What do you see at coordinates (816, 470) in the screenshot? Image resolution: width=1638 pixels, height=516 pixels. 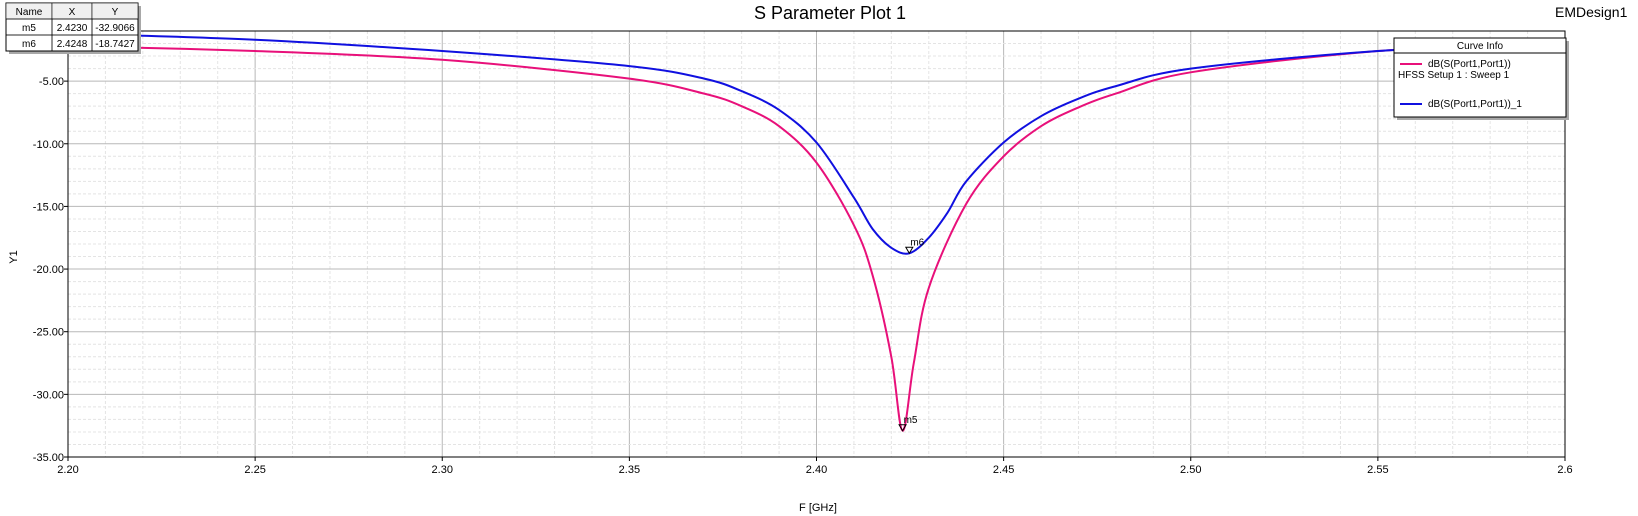 I see `x-tick-label: 2.40` at bounding box center [816, 470].